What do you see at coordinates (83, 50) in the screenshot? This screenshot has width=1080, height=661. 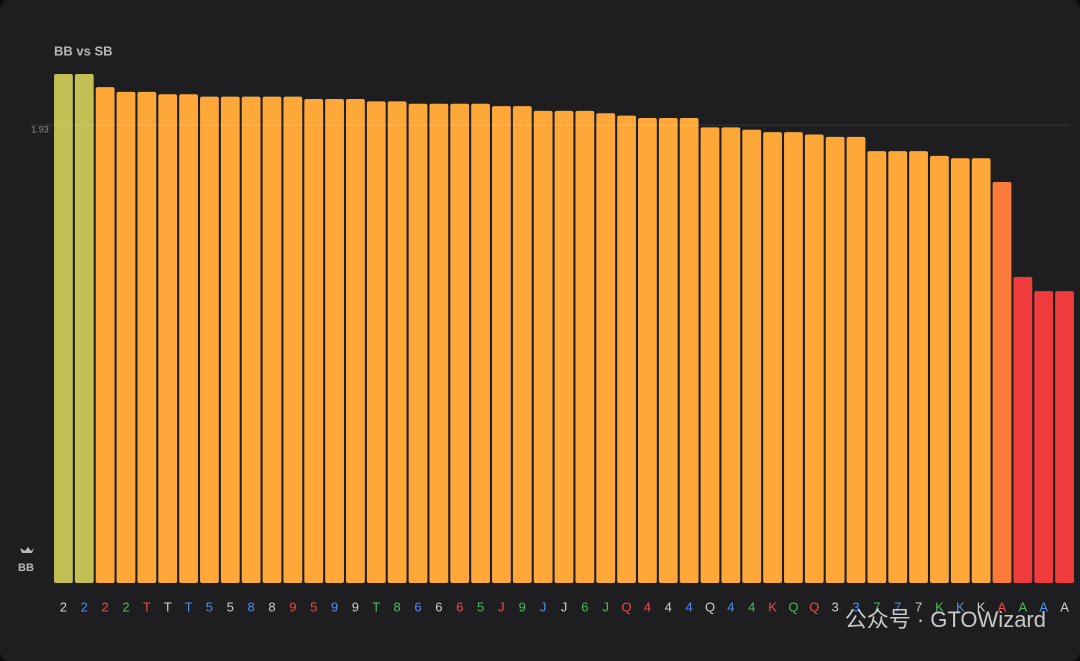 I see `chart-title: BB vs SB` at bounding box center [83, 50].